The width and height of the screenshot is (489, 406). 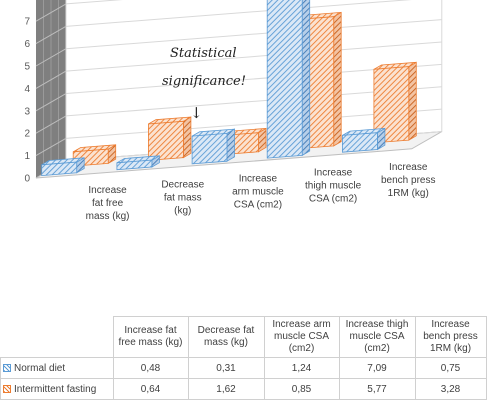 I want to click on annotation-arrow: ↓, so click(x=196, y=113).